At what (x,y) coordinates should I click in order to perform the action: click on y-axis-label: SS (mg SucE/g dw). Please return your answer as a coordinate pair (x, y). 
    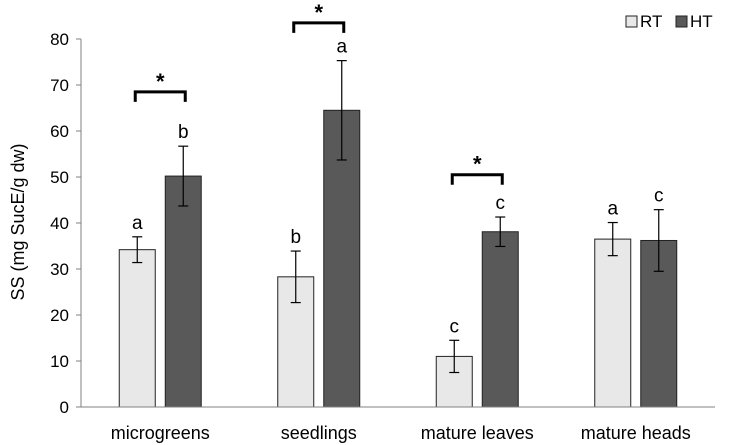
    Looking at the image, I should click on (18, 221).